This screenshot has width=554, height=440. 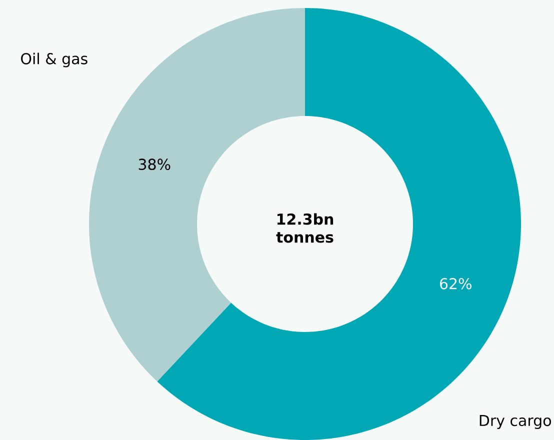 I want to click on data-label: 38%, so click(x=154, y=164).